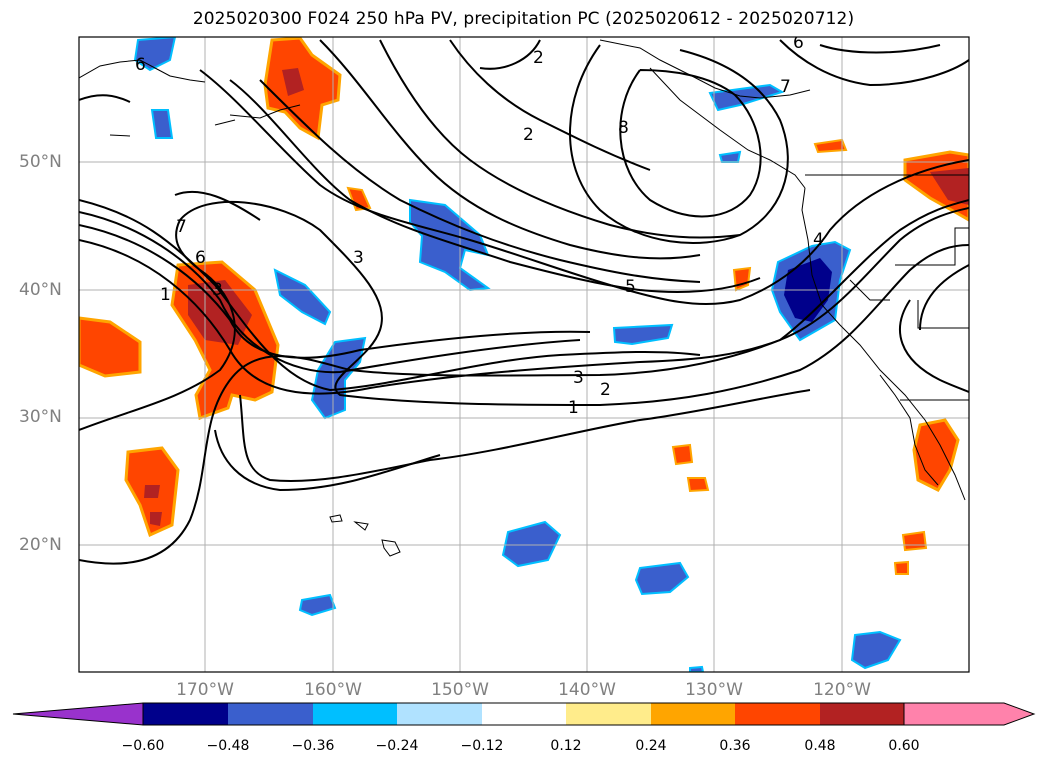  I want to click on longitude-label: 160°W, so click(333, 690).